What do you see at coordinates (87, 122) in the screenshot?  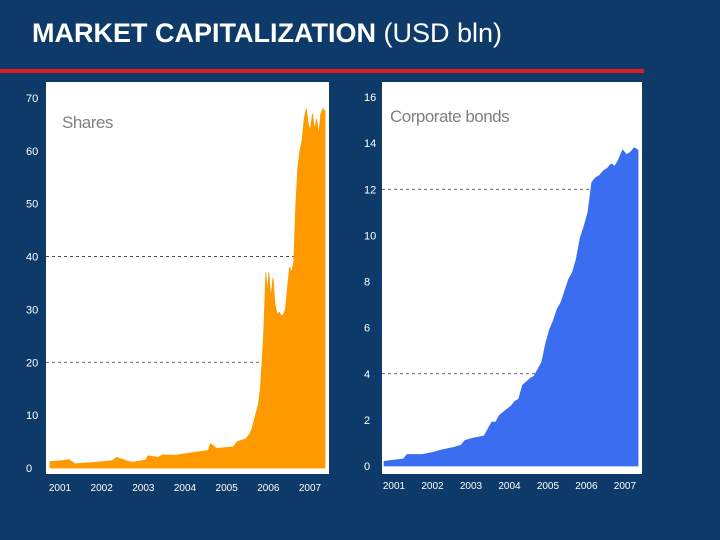 I see `shares-chart-label: Shares` at bounding box center [87, 122].